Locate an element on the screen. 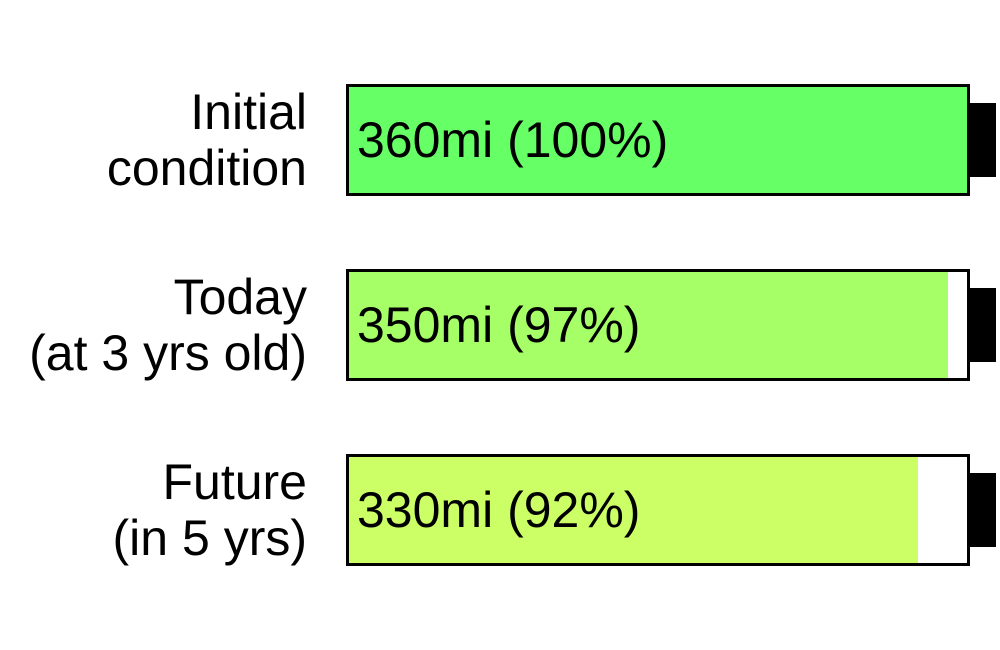  category-label: Today (at 3 yrs old) is located at coordinates (168, 325).